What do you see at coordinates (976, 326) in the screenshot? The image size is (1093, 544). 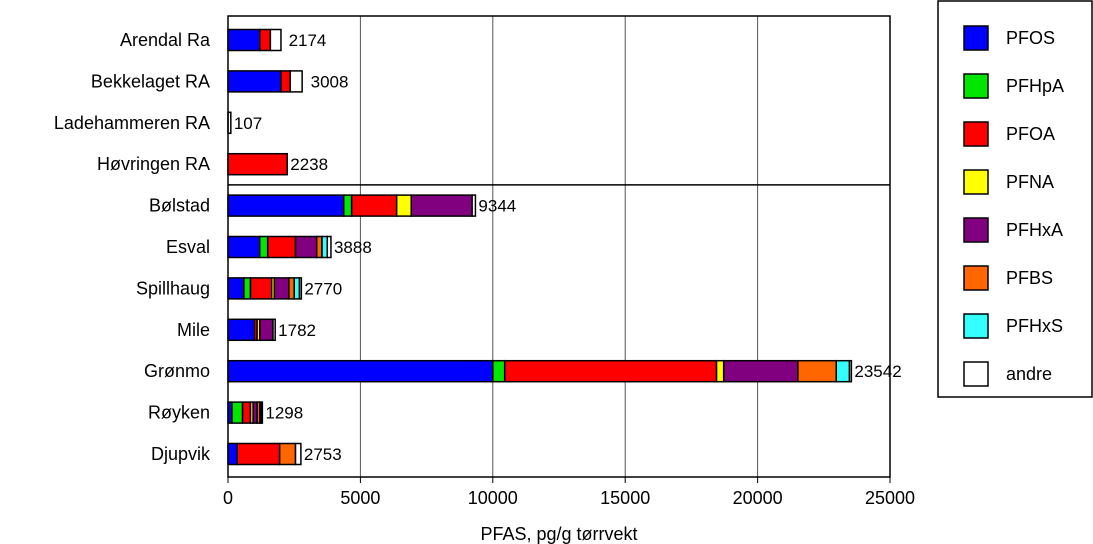 I see `legend-swatch-pfhxs` at bounding box center [976, 326].